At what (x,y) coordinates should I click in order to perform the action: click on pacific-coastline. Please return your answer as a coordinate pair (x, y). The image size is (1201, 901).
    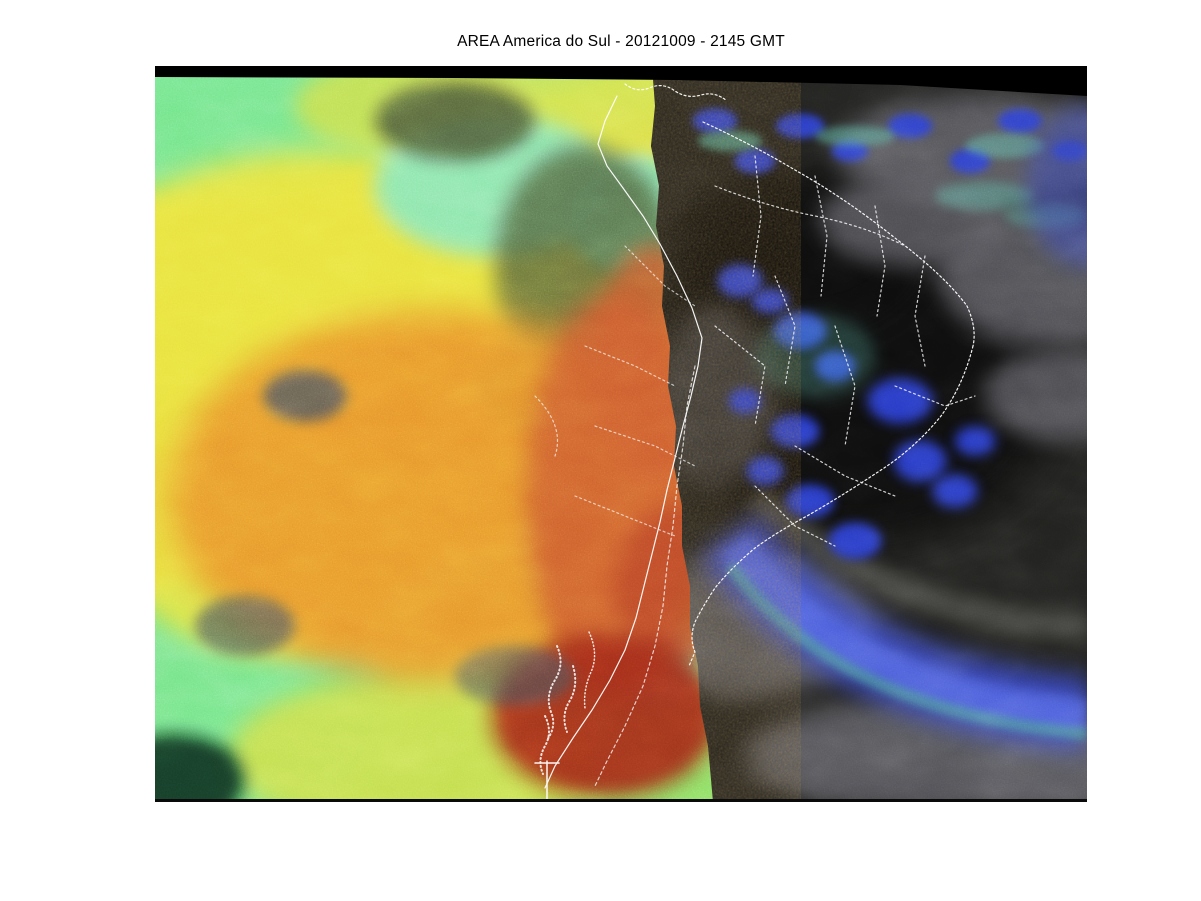
    Looking at the image, I should click on (623, 442).